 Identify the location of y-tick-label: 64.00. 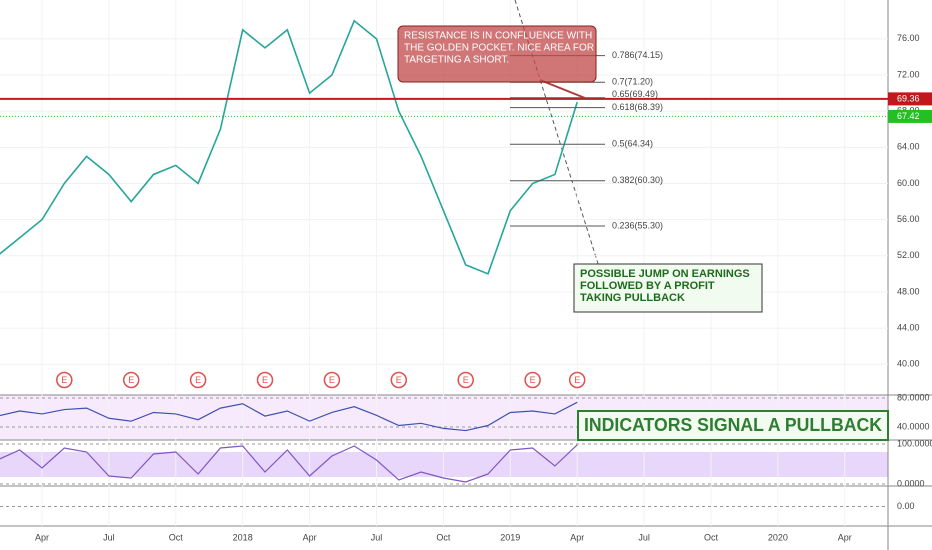
(908, 147).